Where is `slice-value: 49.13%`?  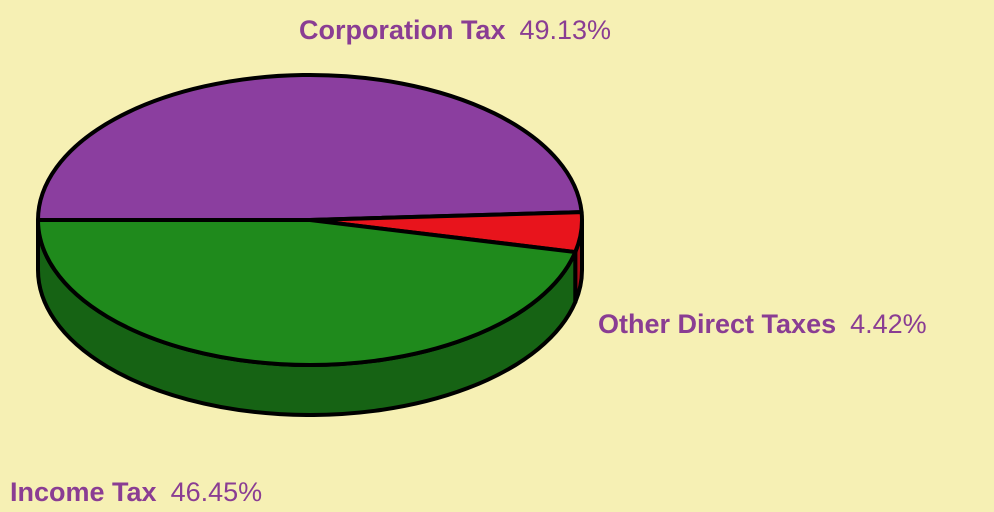
slice-value: 49.13% is located at coordinates (565, 30).